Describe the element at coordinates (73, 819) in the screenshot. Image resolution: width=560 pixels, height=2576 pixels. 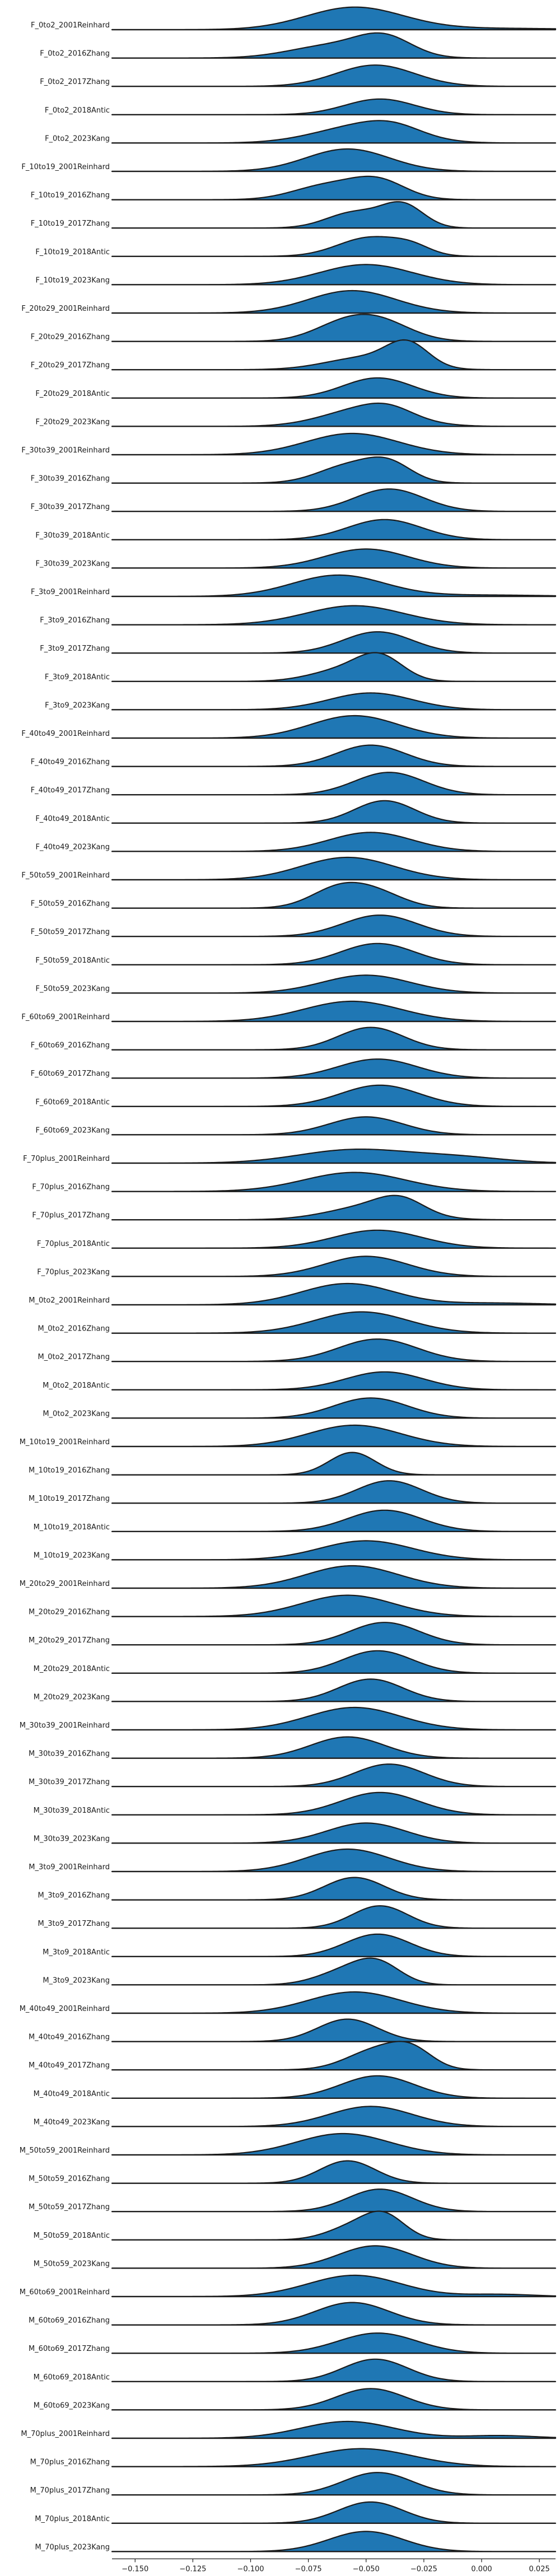
I see `row-label: F_40to49_2018Antic` at that location.